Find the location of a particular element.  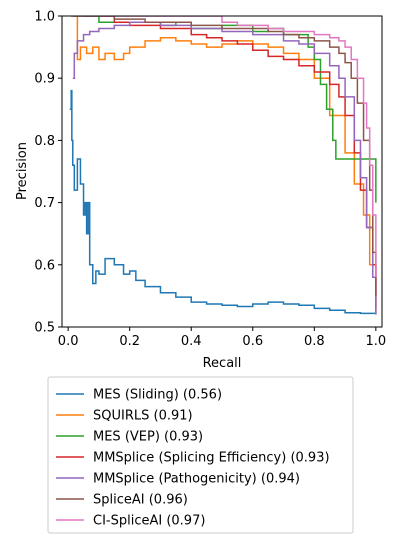

y-tick-label: 0.7 is located at coordinates (44, 203).